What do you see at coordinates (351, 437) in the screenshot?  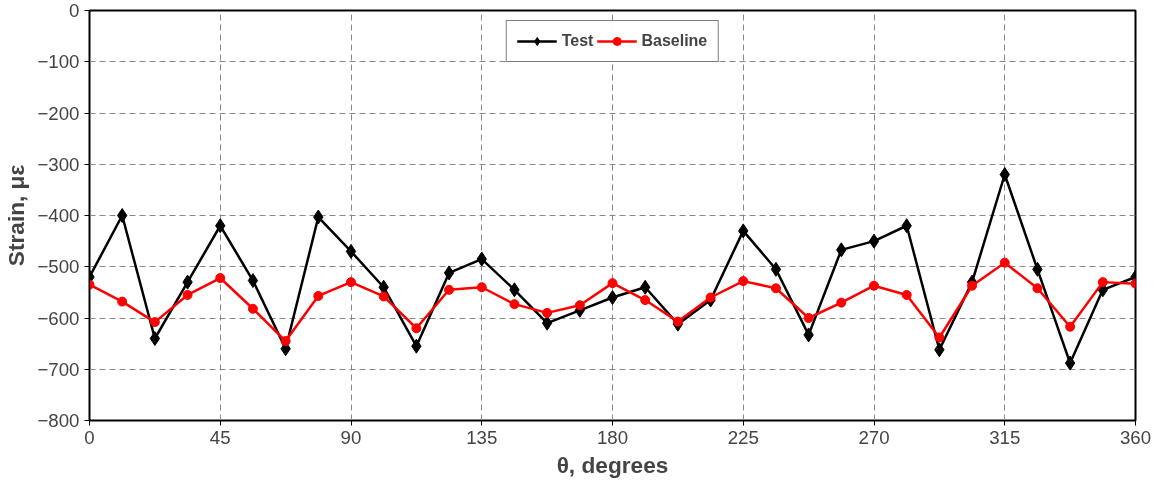 I see `x-tick-label: 90` at bounding box center [351, 437].